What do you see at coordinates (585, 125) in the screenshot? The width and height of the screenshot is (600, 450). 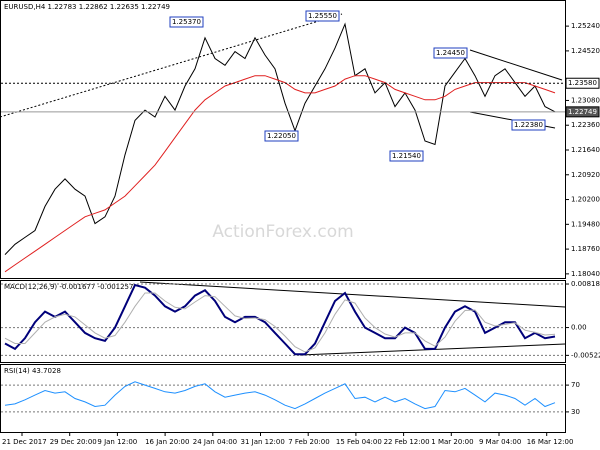 I see `y-tick-label: 1.22360` at bounding box center [585, 125].